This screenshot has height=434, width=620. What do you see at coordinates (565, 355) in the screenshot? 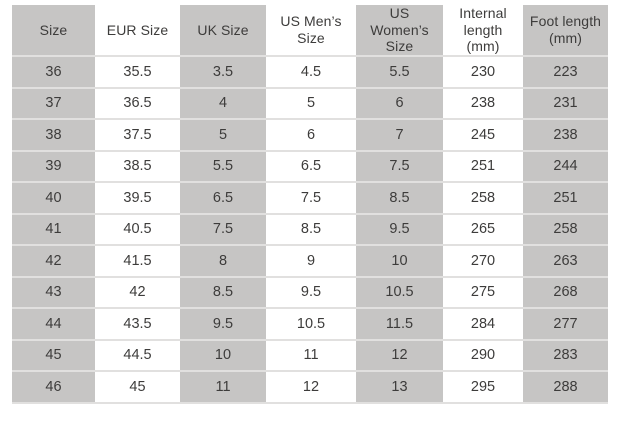
I see `table-cell: 283` at bounding box center [565, 355].